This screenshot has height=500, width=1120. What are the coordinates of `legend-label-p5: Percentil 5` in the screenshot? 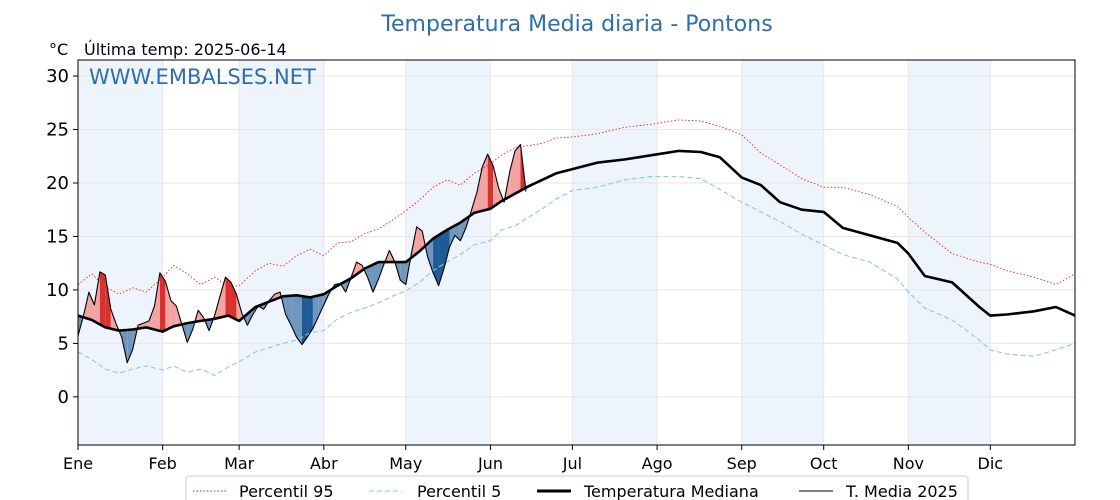 It's located at (459, 491).